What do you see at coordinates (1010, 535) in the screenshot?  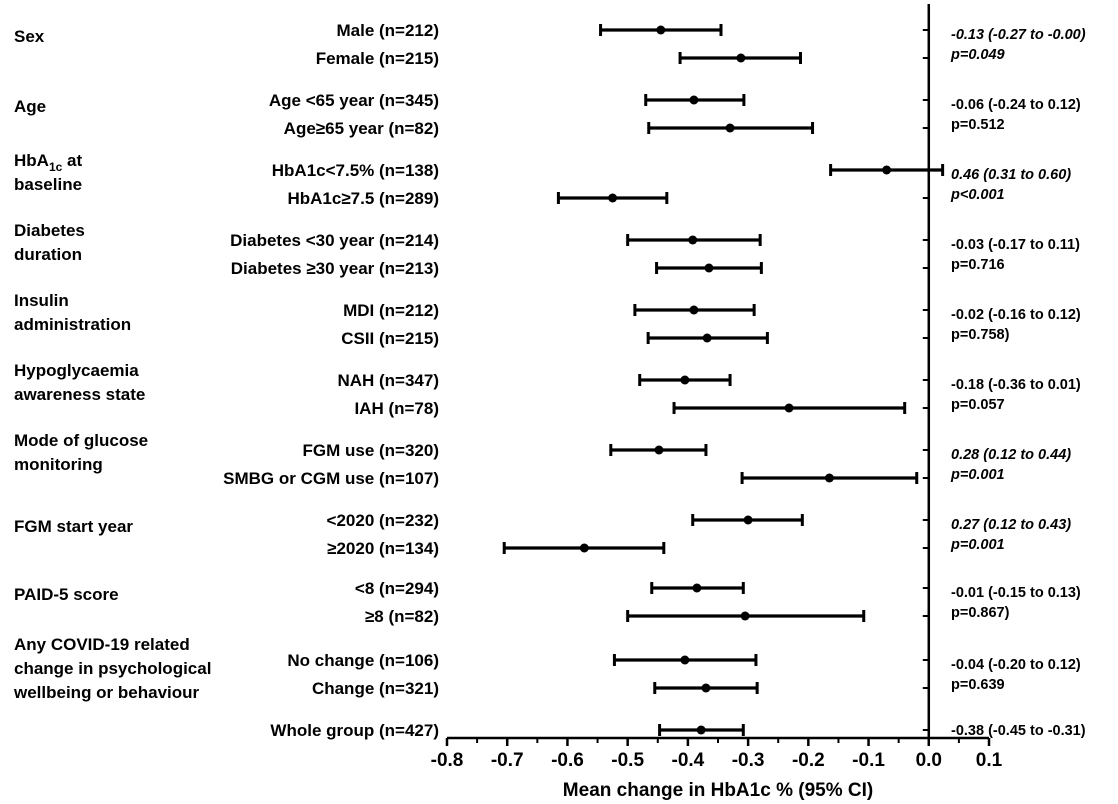 I see `group-stat: 0.27 (0.12 to 0.43) p=0.001` at bounding box center [1010, 535].